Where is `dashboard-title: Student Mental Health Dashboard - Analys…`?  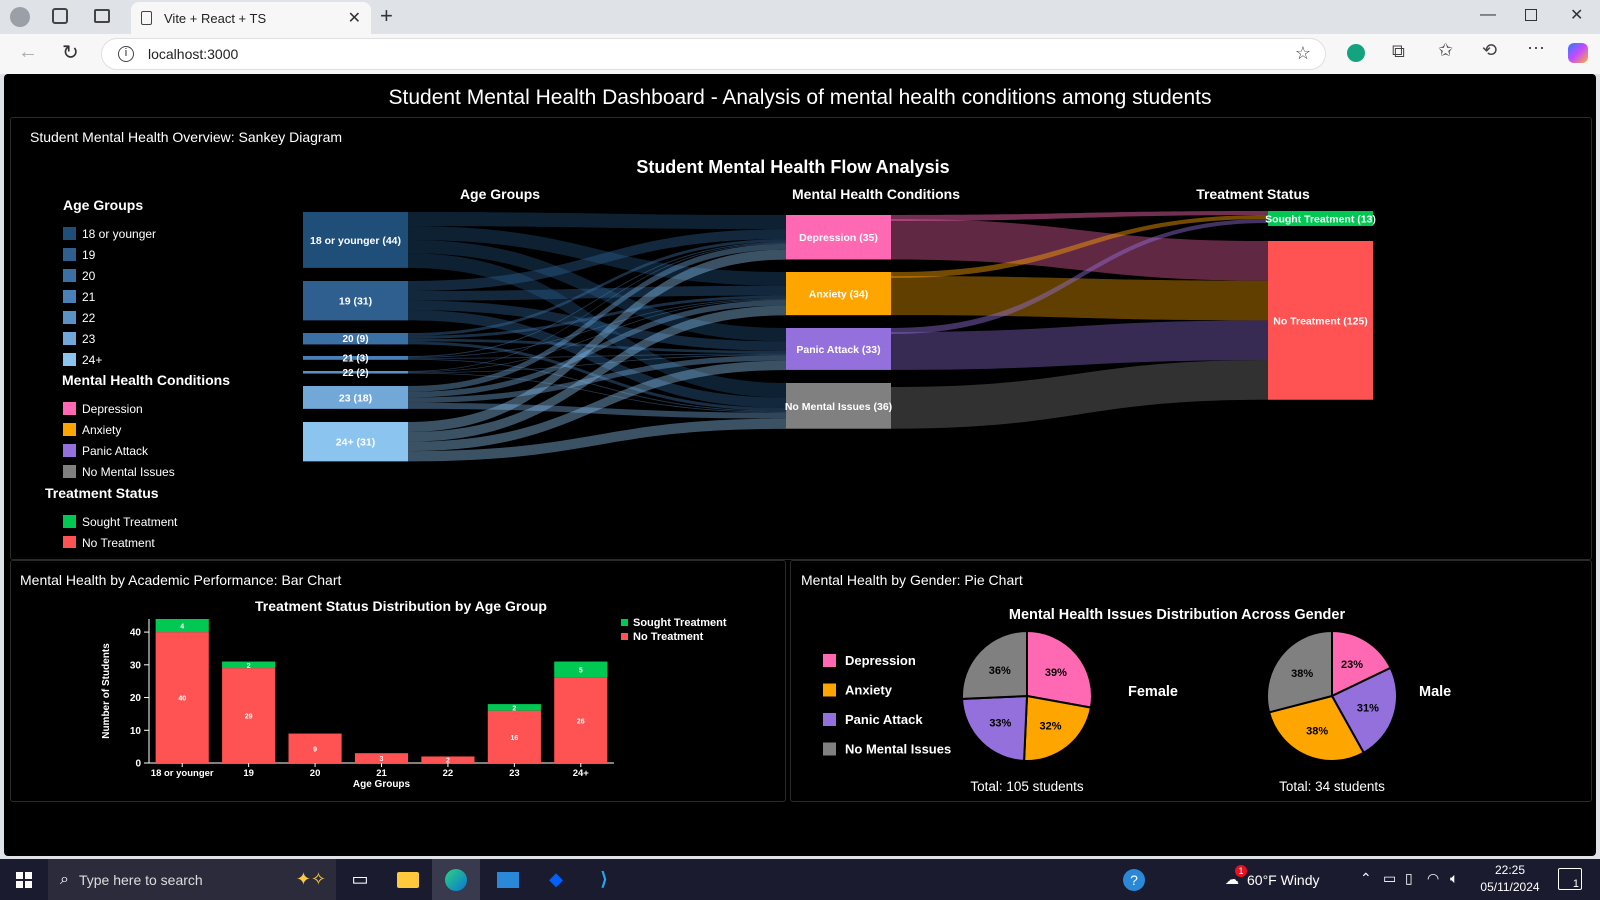
dashboard-title: Student Mental Health Dashboard - Analys… is located at coordinates (800, 97).